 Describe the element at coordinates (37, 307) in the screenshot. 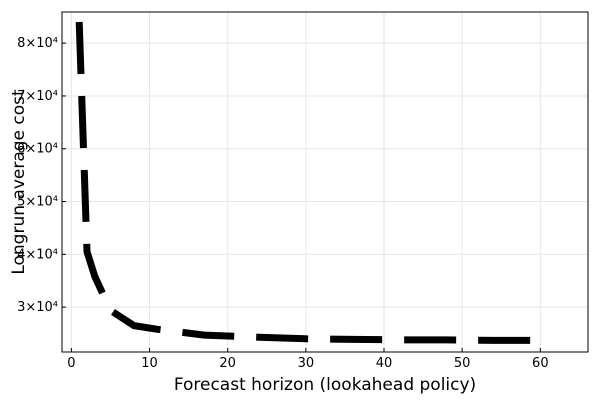

I see `y-tick-label: 3×10⁴` at that location.